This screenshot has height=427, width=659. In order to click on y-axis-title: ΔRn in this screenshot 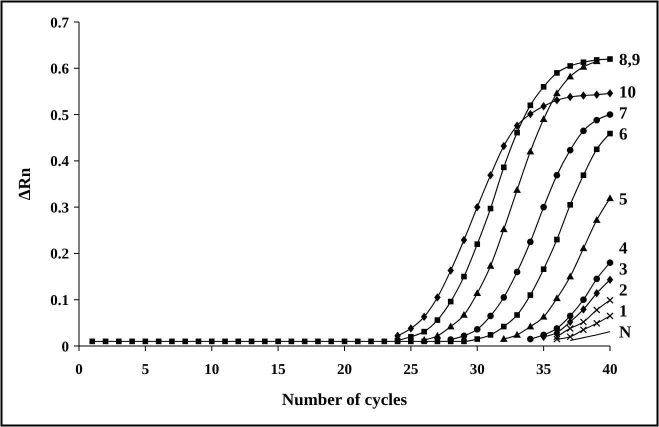, I will do `click(24, 183)`.